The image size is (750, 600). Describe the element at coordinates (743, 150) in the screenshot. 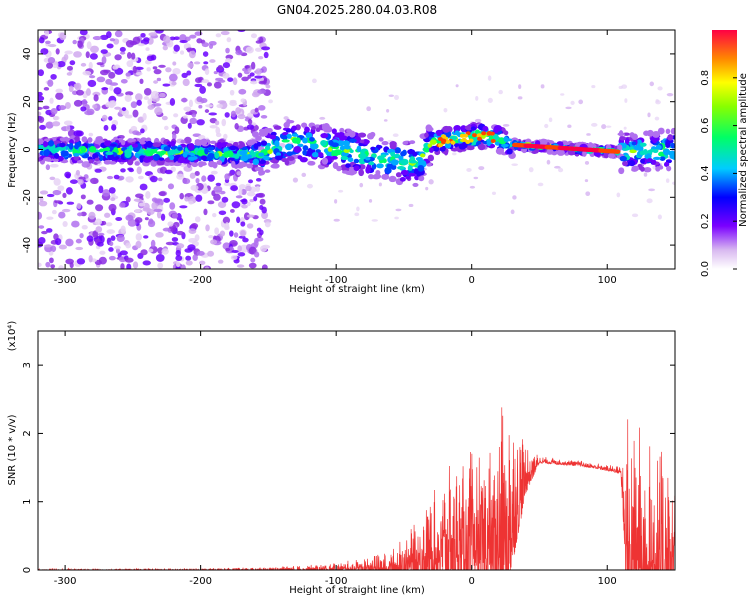

I see `colorbar-label: Normalized spectral amplitude` at that location.